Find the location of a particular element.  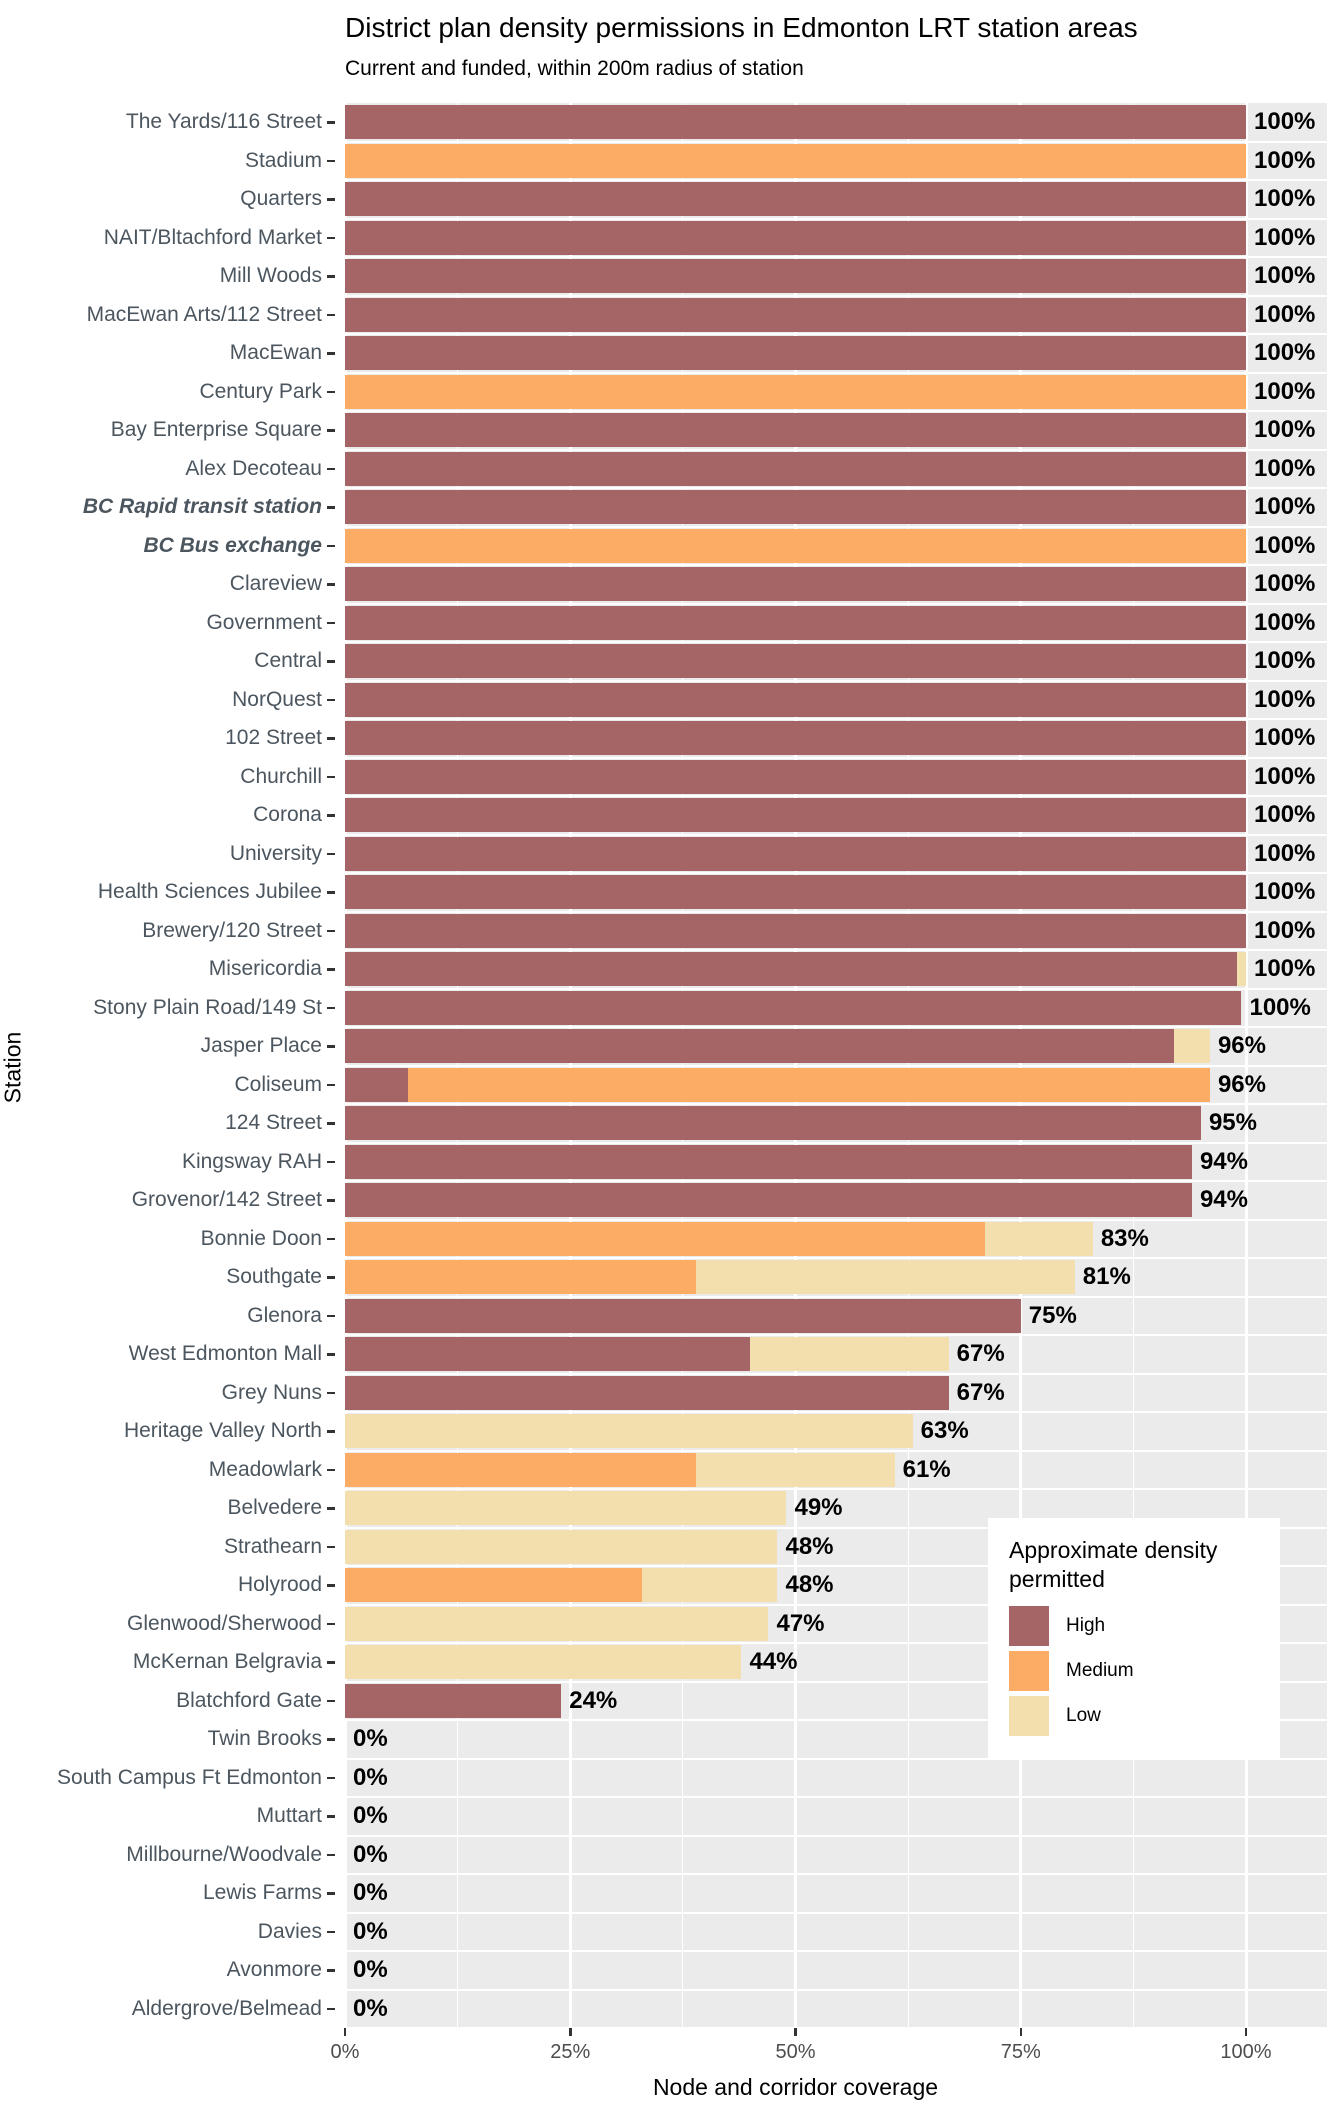

chart-row: 124 Street 95% is located at coordinates (672, 1123).